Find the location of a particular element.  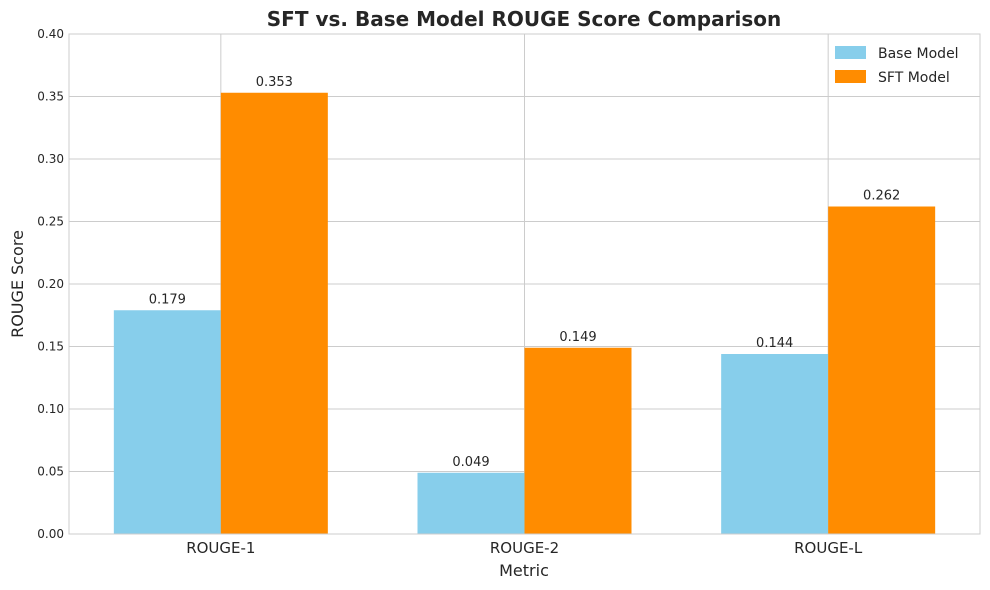

y-axis-ticks: 0.00 0.05 0.10 0.15 0.20 0.25 0.30 0.35 0.40 is located at coordinates (50, 284).